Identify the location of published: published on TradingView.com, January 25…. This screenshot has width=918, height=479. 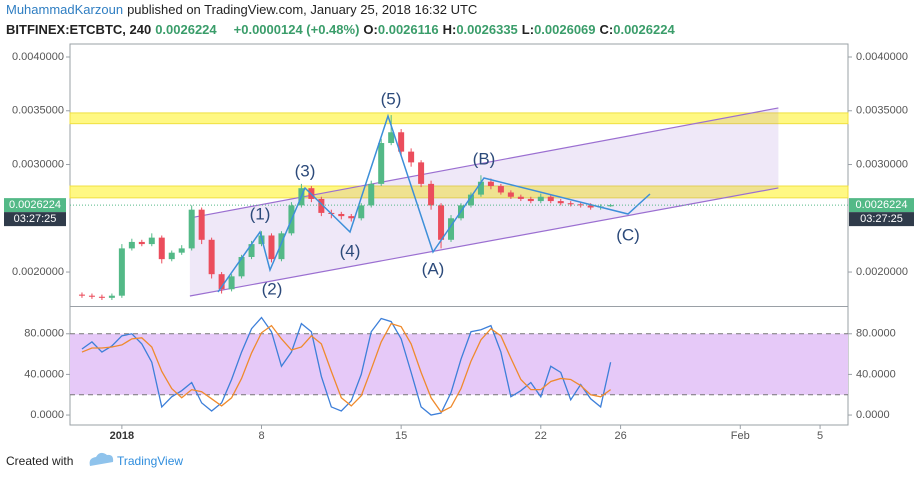
(302, 9).